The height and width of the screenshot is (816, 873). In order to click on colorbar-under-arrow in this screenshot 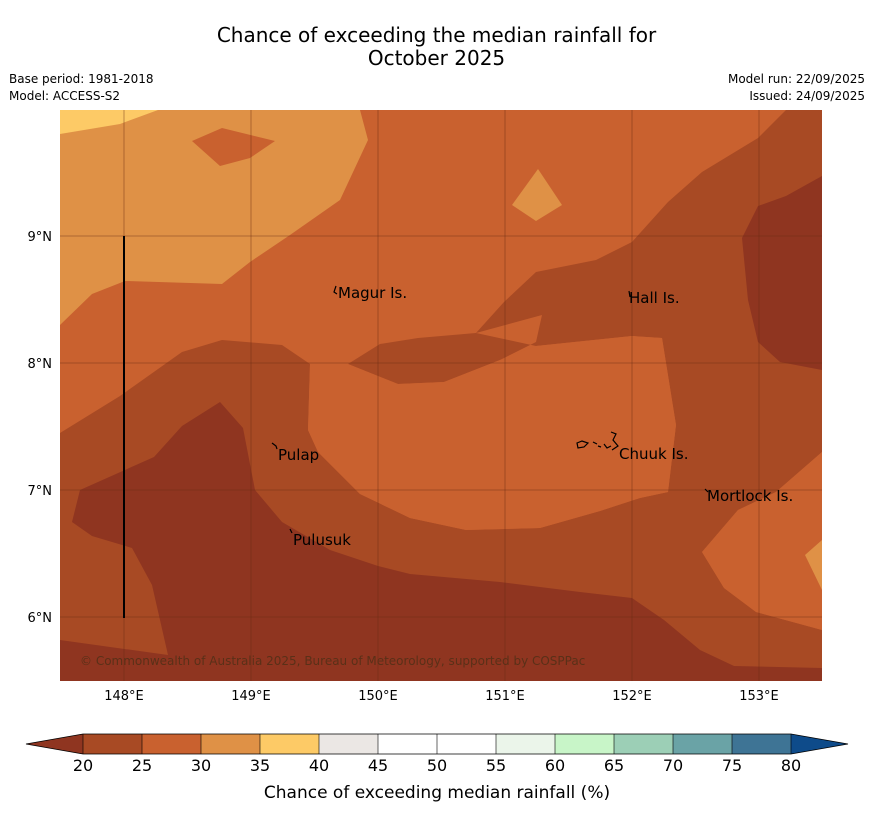, I will do `click(54, 744)`.